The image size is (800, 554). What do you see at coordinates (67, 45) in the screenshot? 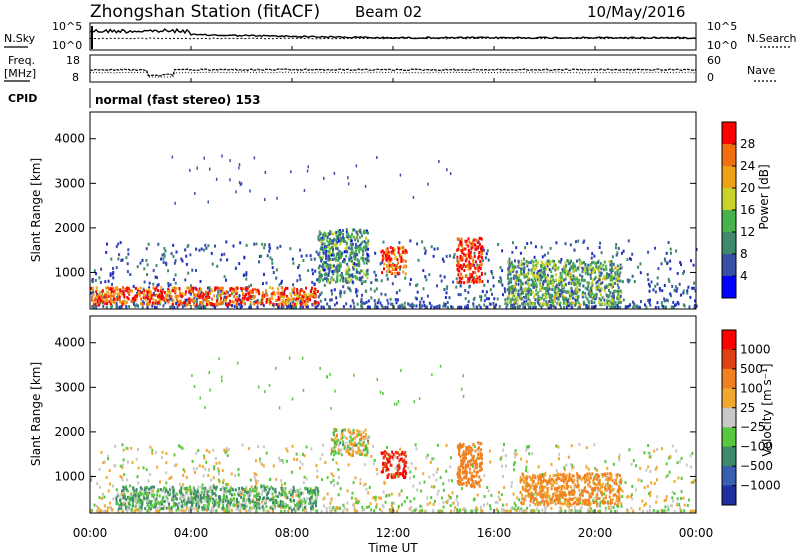
I see `noise-left-tick-bottom: 10^0` at bounding box center [67, 45].